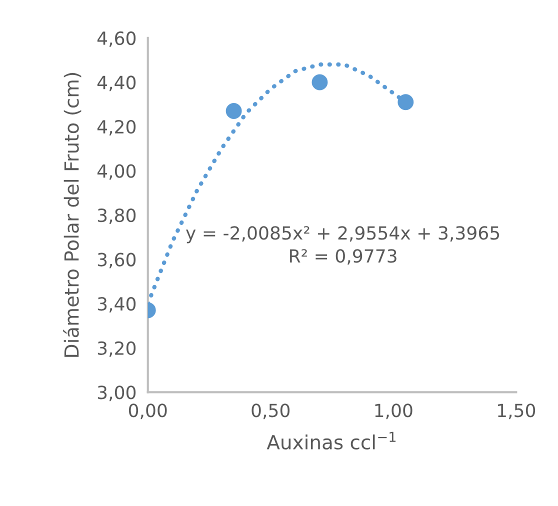 The width and height of the screenshot is (558, 506). Describe the element at coordinates (72, 215) in the screenshot. I see `y-axis-title: Diámetro Polar del Fruto (cm)` at that location.